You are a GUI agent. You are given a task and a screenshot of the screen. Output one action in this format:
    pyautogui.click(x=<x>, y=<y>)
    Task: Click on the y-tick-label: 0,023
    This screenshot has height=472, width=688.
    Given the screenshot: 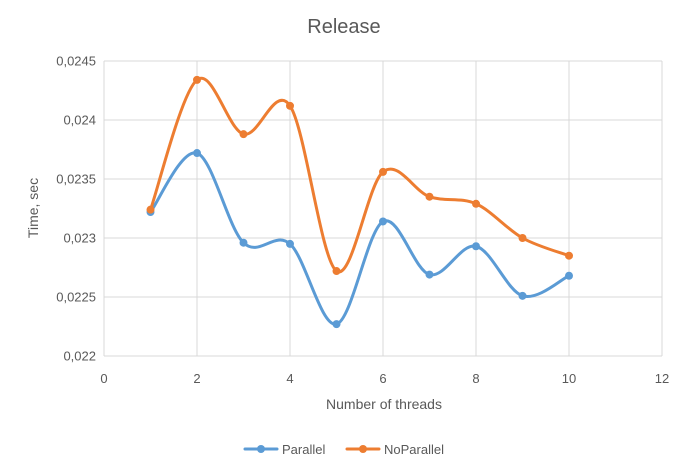 What is the action you would take?
    pyautogui.click(x=79, y=238)
    